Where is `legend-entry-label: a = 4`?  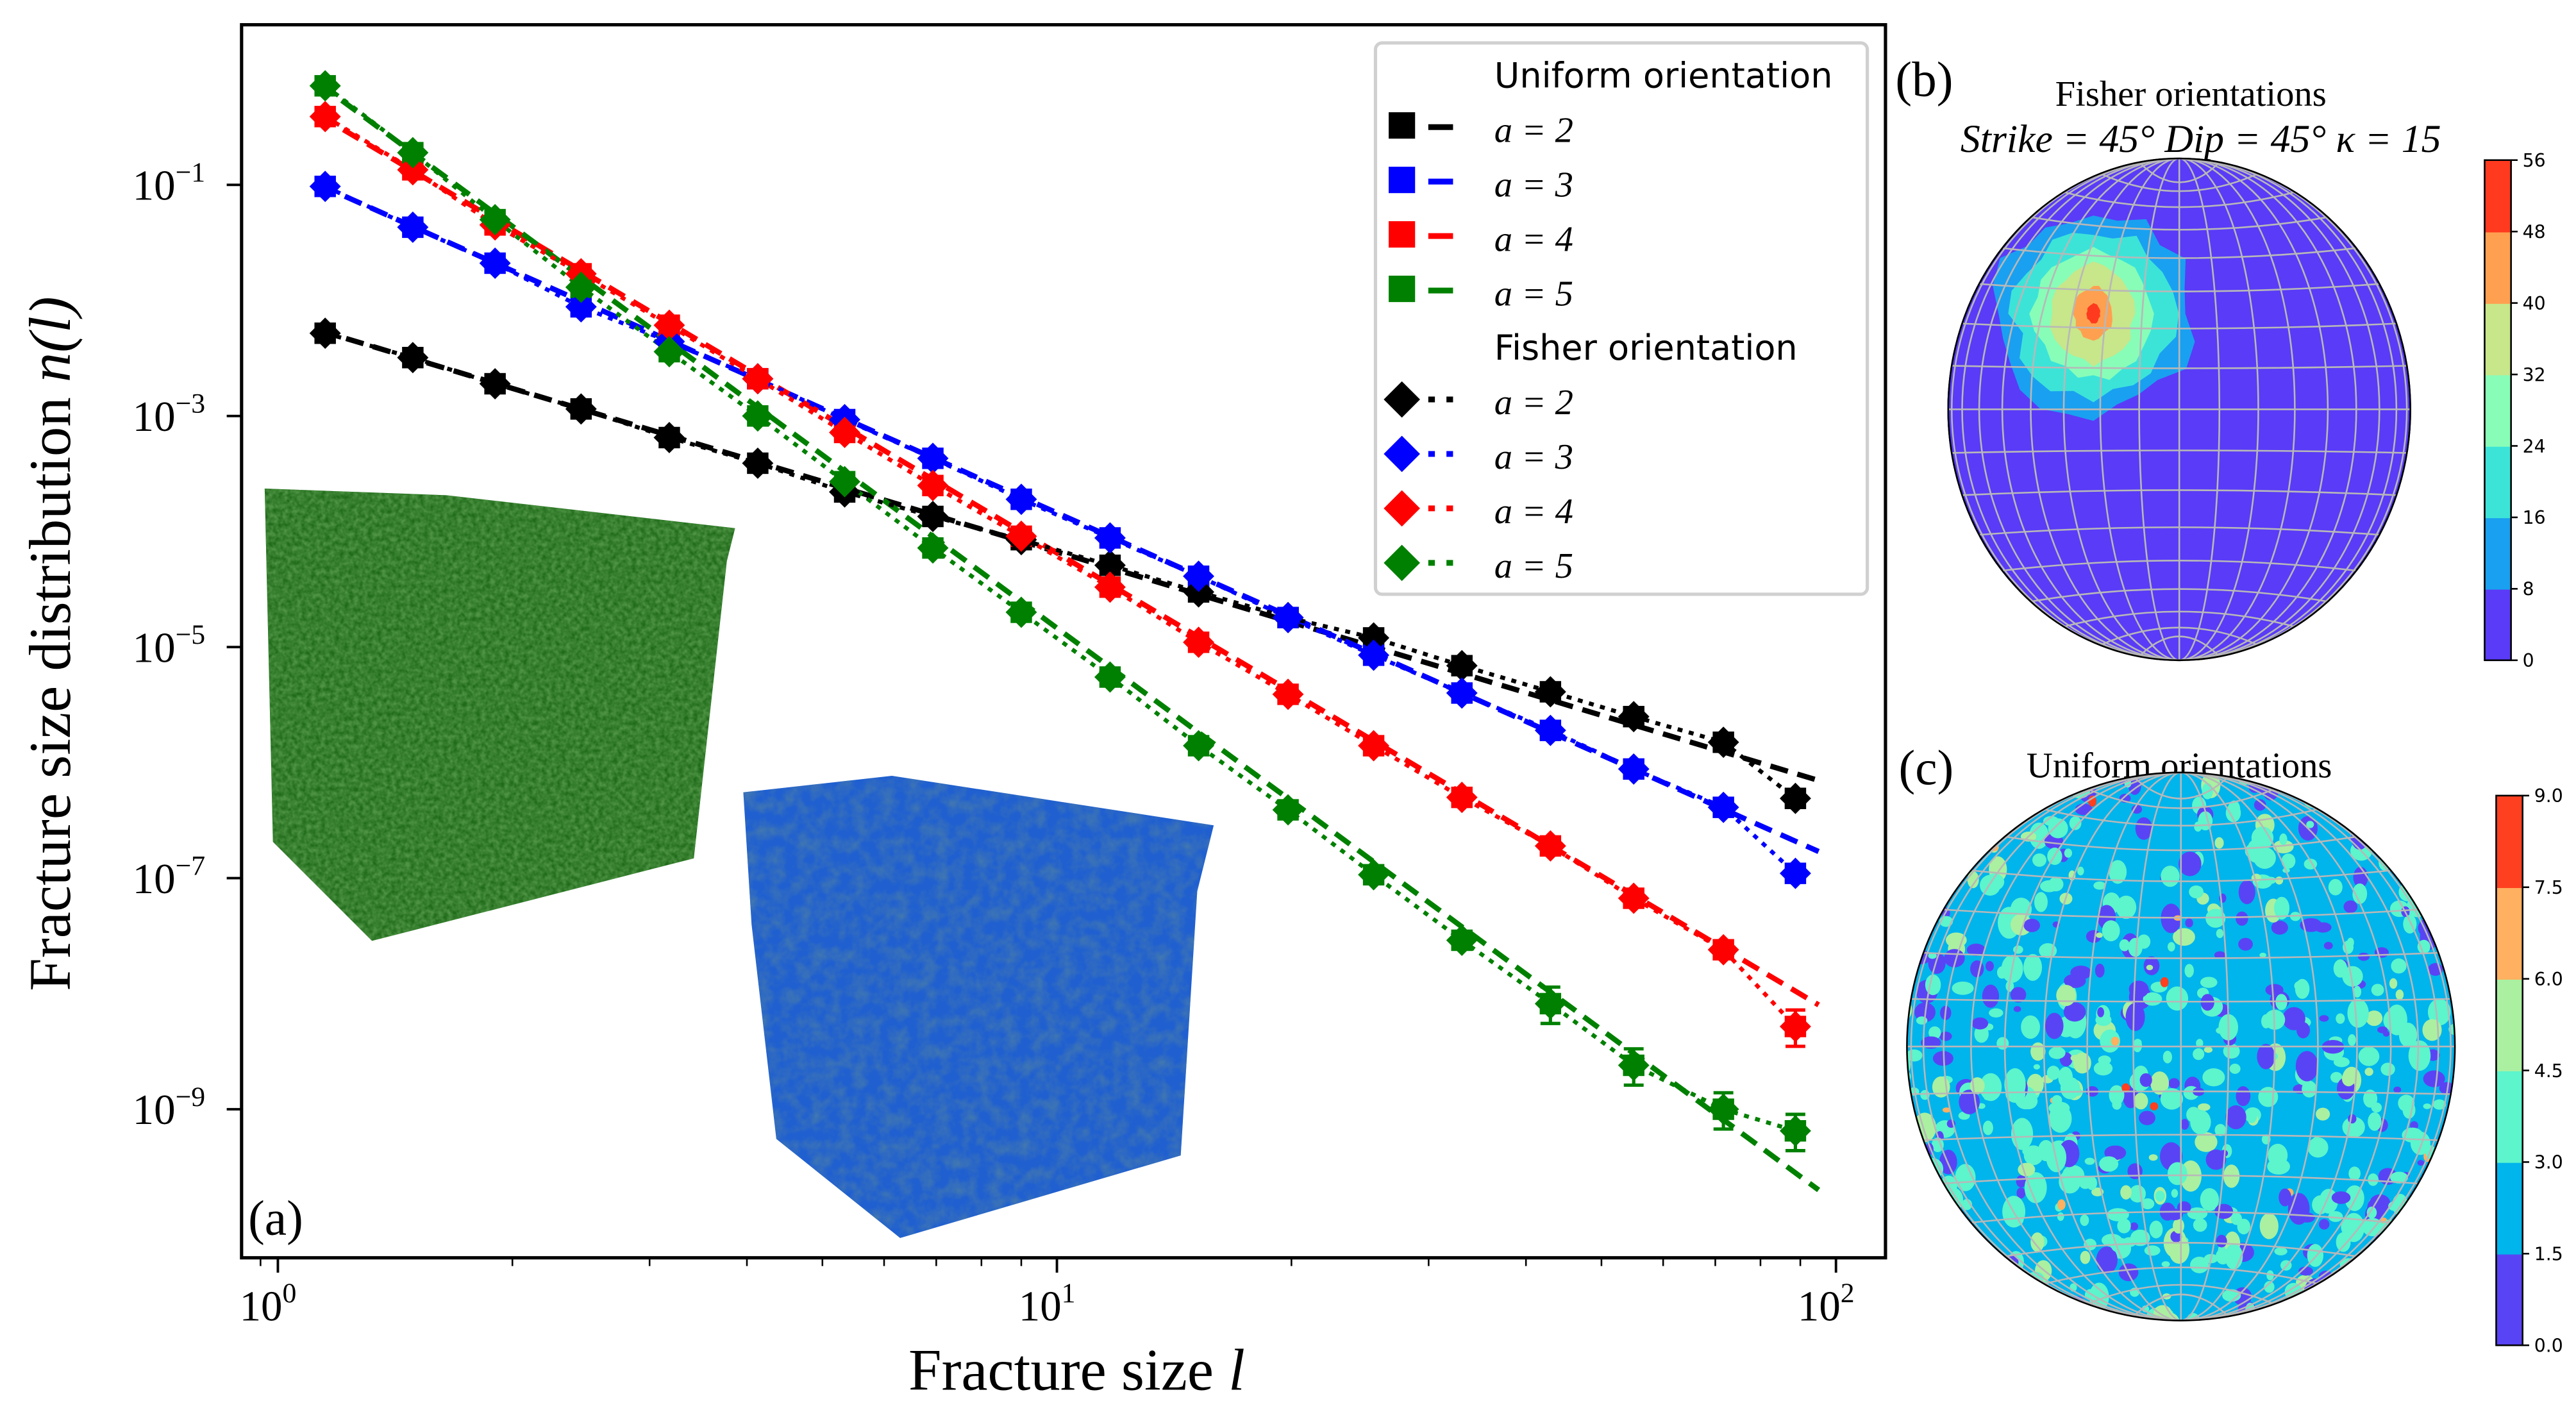 legend-entry-label: a = 4 is located at coordinates (1533, 512).